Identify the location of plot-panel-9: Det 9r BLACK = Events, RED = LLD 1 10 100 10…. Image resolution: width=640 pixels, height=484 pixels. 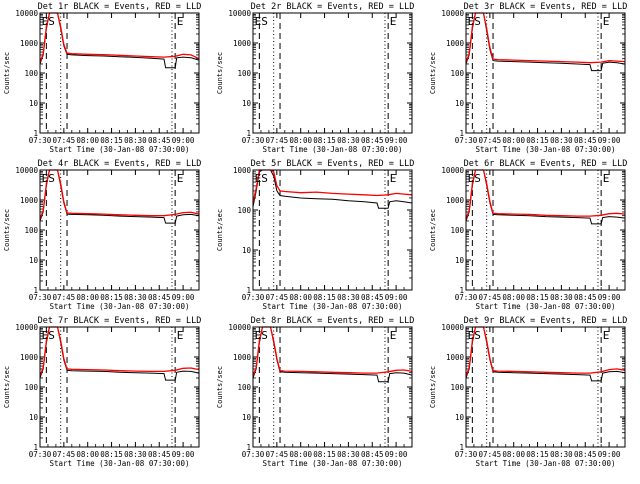
(528, 392).